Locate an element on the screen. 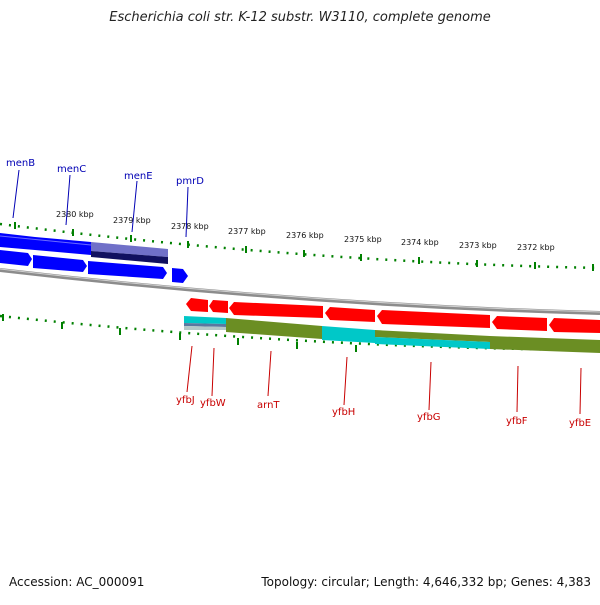 Image resolution: width=600 pixels, height=605 pixels. gene-menC-bar is located at coordinates (63, 246).